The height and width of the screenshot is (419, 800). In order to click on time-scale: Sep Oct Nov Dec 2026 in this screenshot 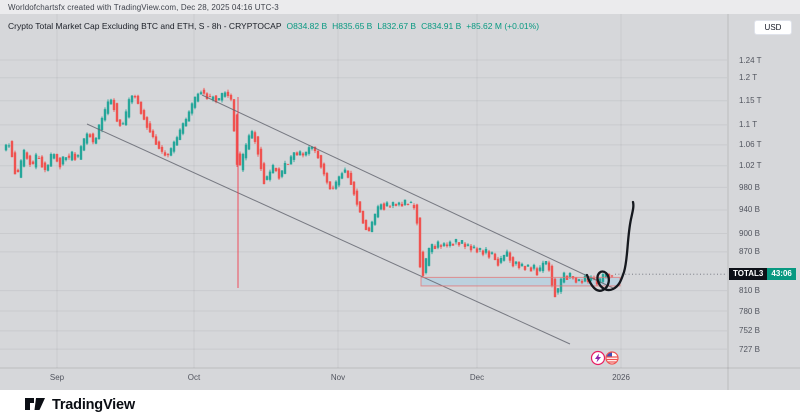, I will do `click(364, 379)`.